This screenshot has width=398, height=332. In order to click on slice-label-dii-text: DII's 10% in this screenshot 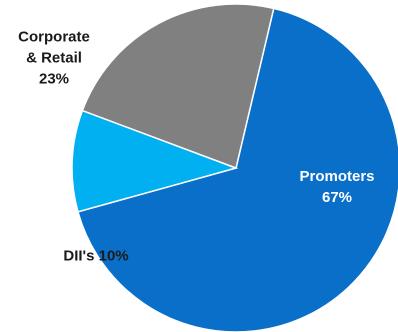, I will do `click(96, 256)`.